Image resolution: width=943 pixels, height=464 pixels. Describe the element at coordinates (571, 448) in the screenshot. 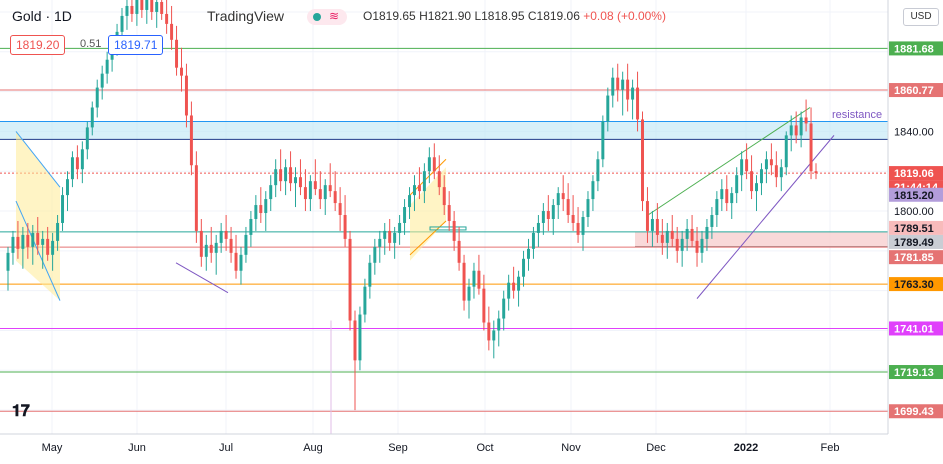

I see `time-tick-label: Nov` at that location.